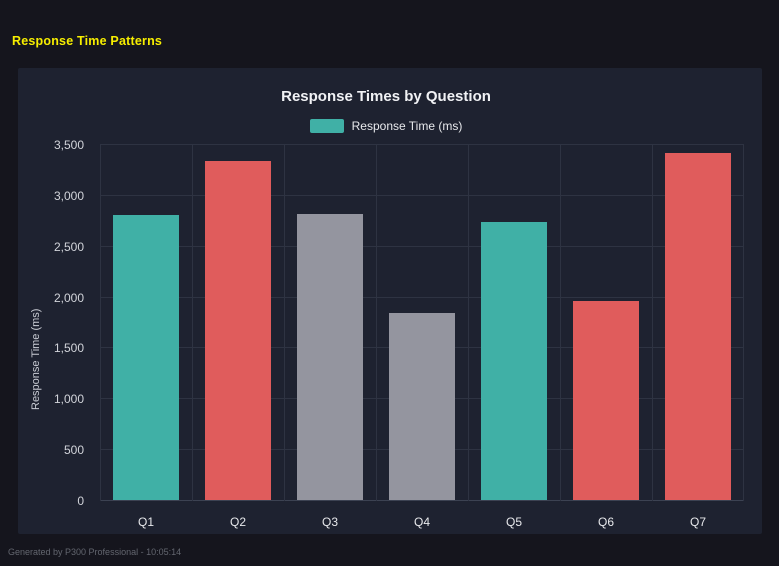  I want to click on y-tick-label: 2,500, so click(68, 246).